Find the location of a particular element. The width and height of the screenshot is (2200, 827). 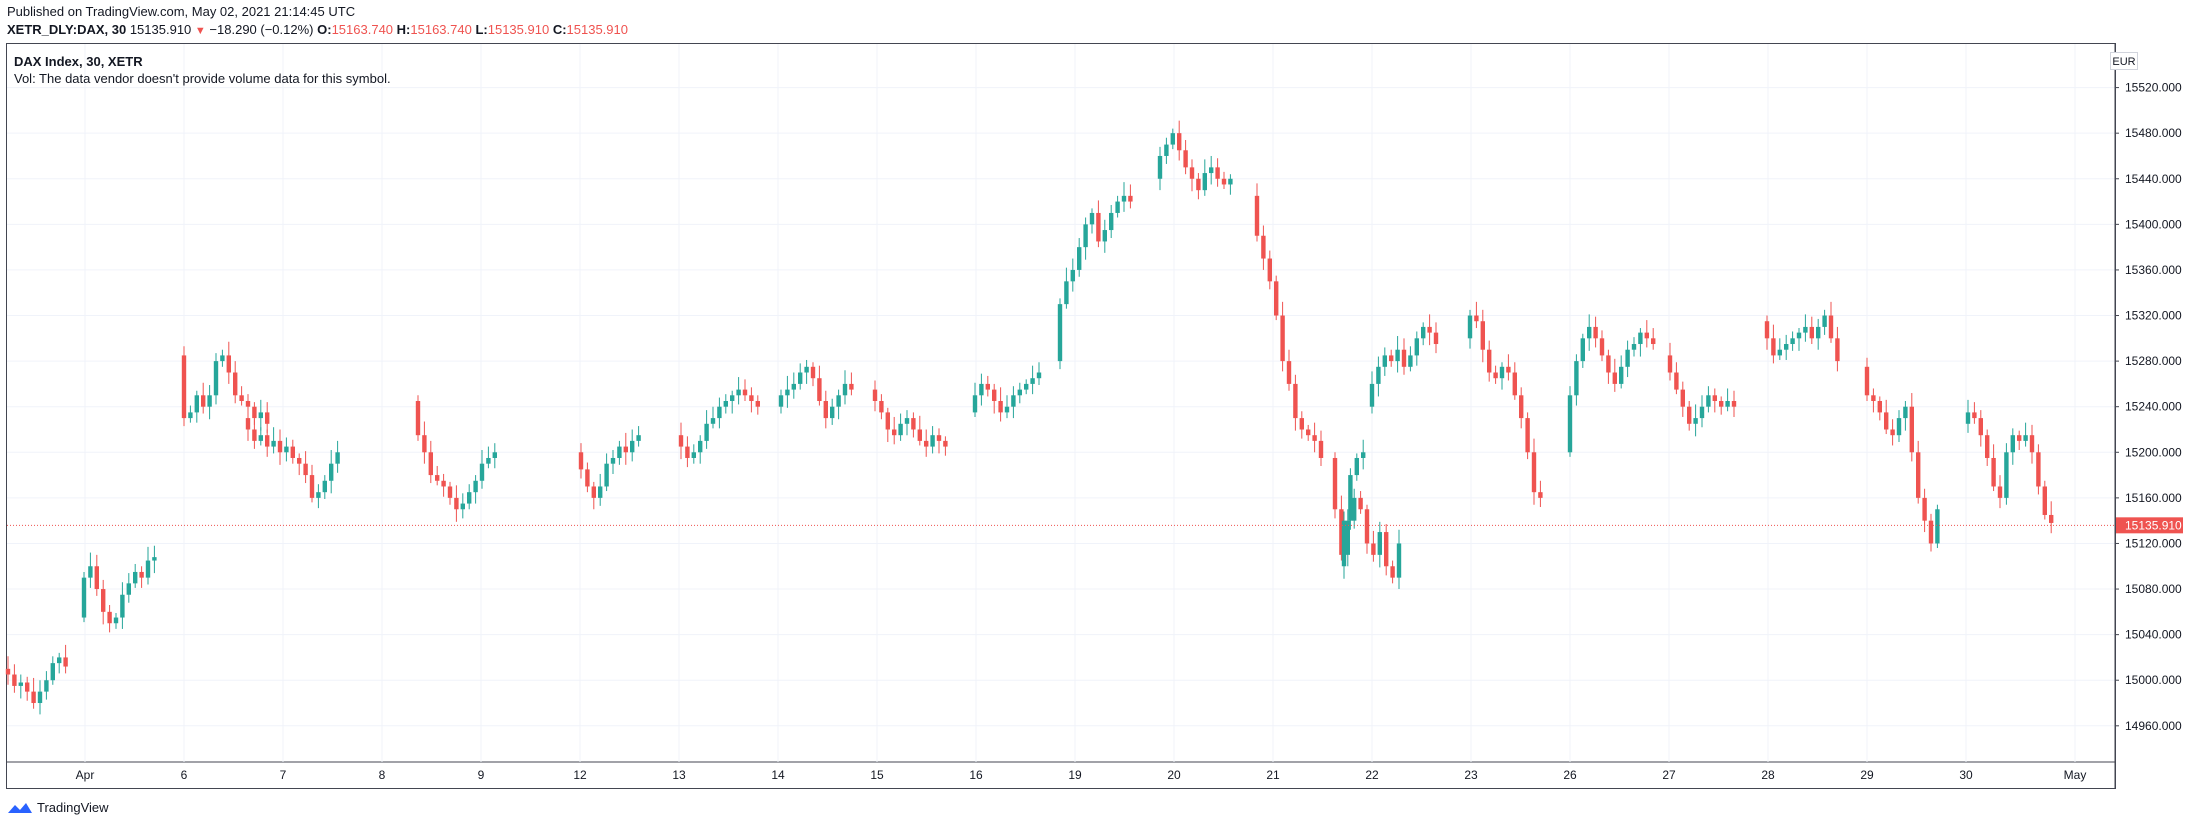

x-tick-label: 16 is located at coordinates (976, 775).